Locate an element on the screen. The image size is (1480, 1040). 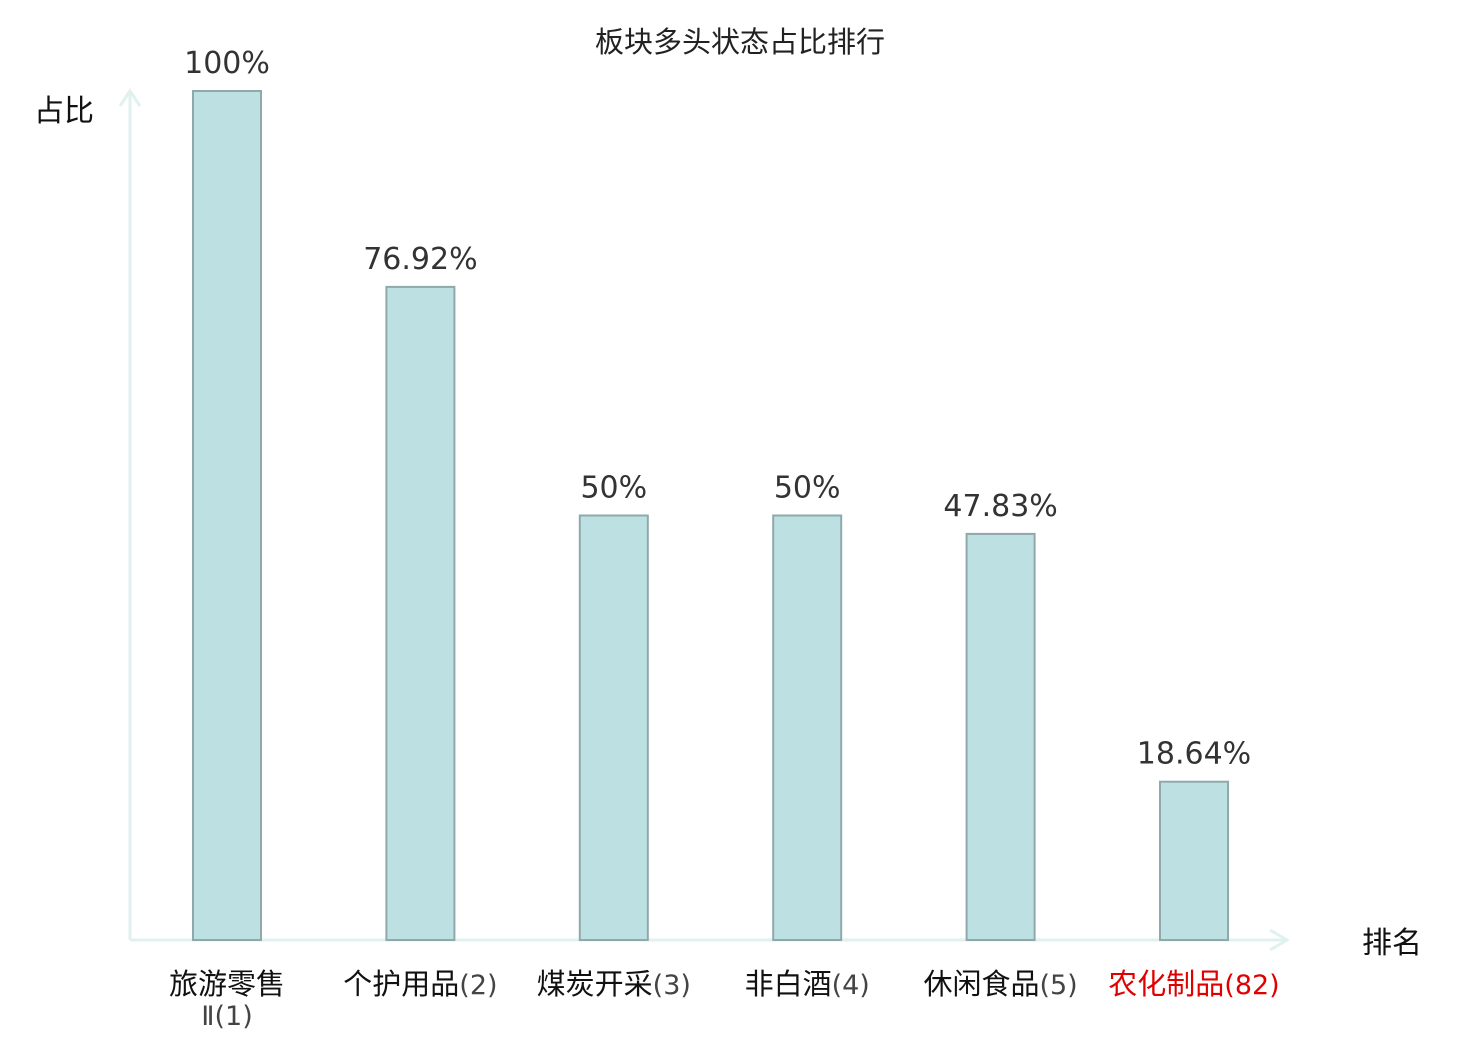
category-label-5: 休闲食品(5) is located at coordinates (1000, 984).